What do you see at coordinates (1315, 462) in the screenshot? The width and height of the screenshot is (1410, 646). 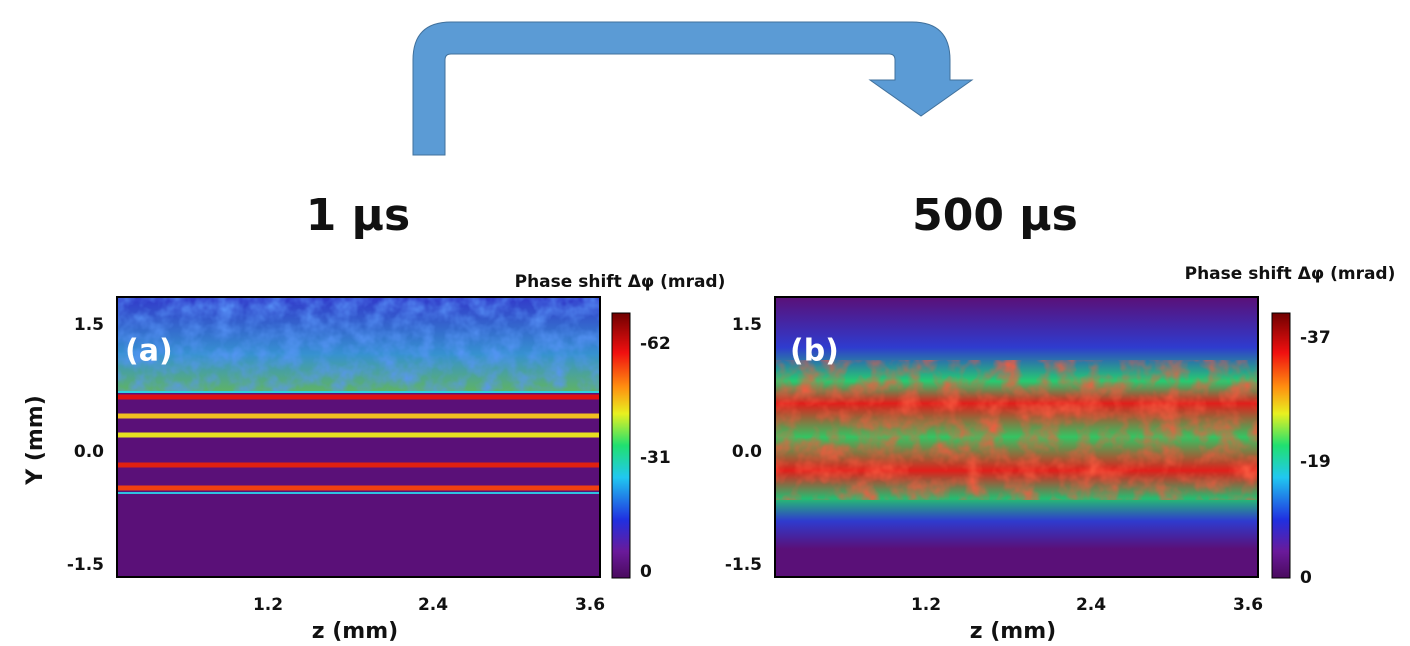 I see `colorbar-tick-label: -19` at bounding box center [1315, 462].